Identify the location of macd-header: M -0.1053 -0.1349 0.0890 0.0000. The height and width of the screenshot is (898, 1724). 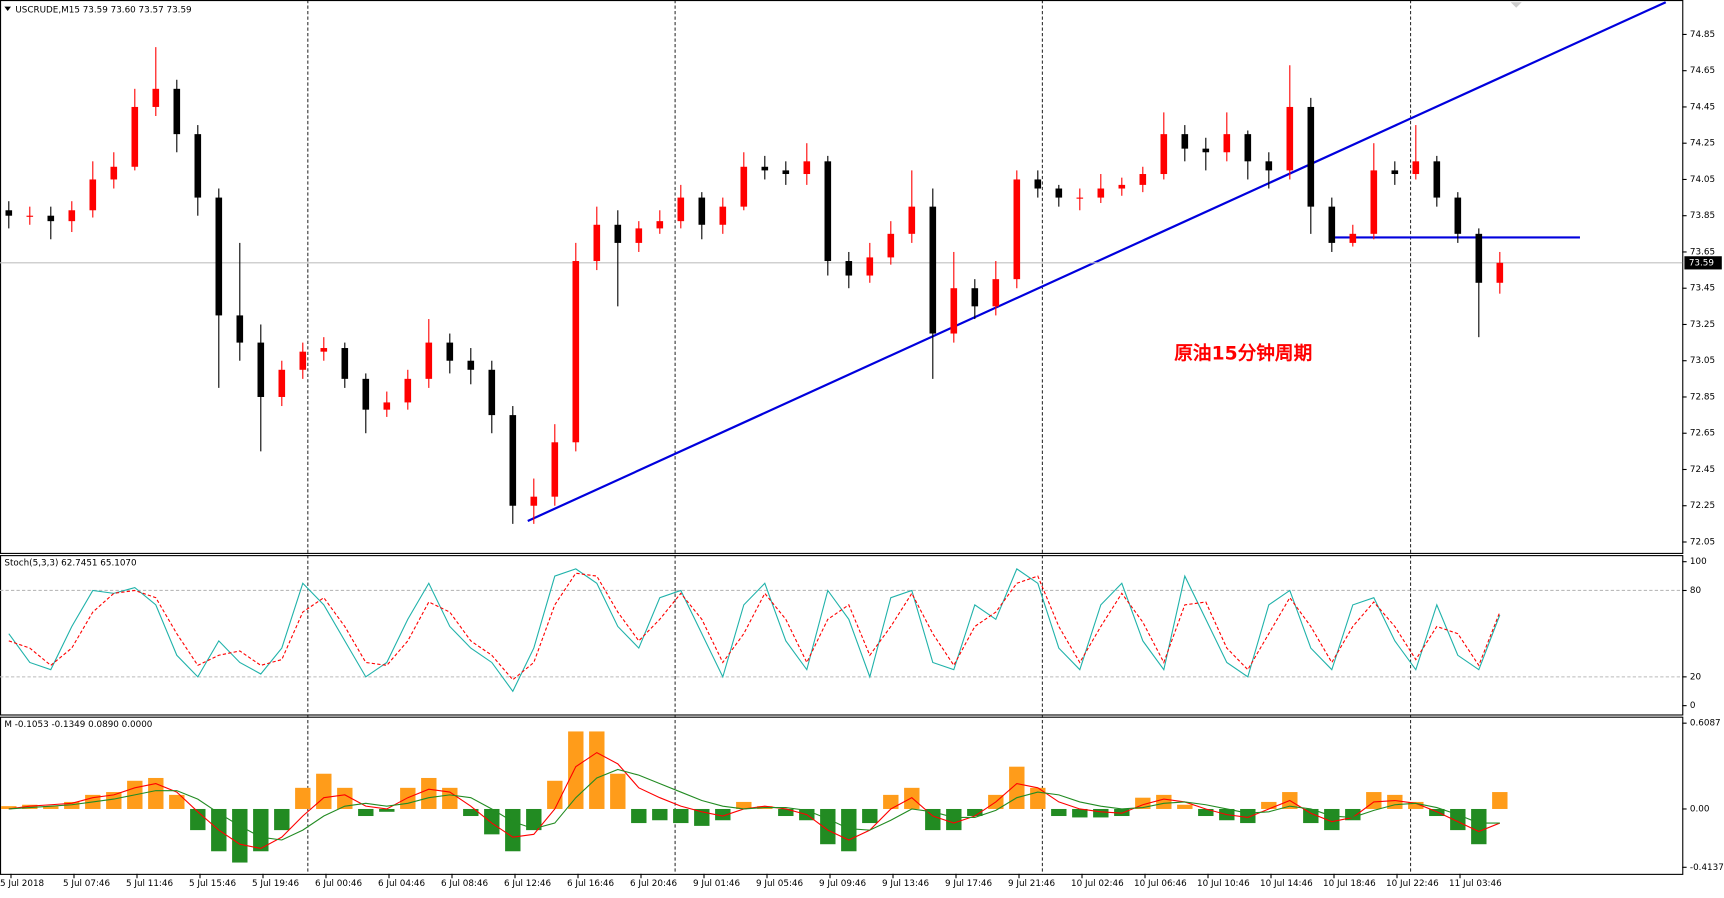
(78, 725).